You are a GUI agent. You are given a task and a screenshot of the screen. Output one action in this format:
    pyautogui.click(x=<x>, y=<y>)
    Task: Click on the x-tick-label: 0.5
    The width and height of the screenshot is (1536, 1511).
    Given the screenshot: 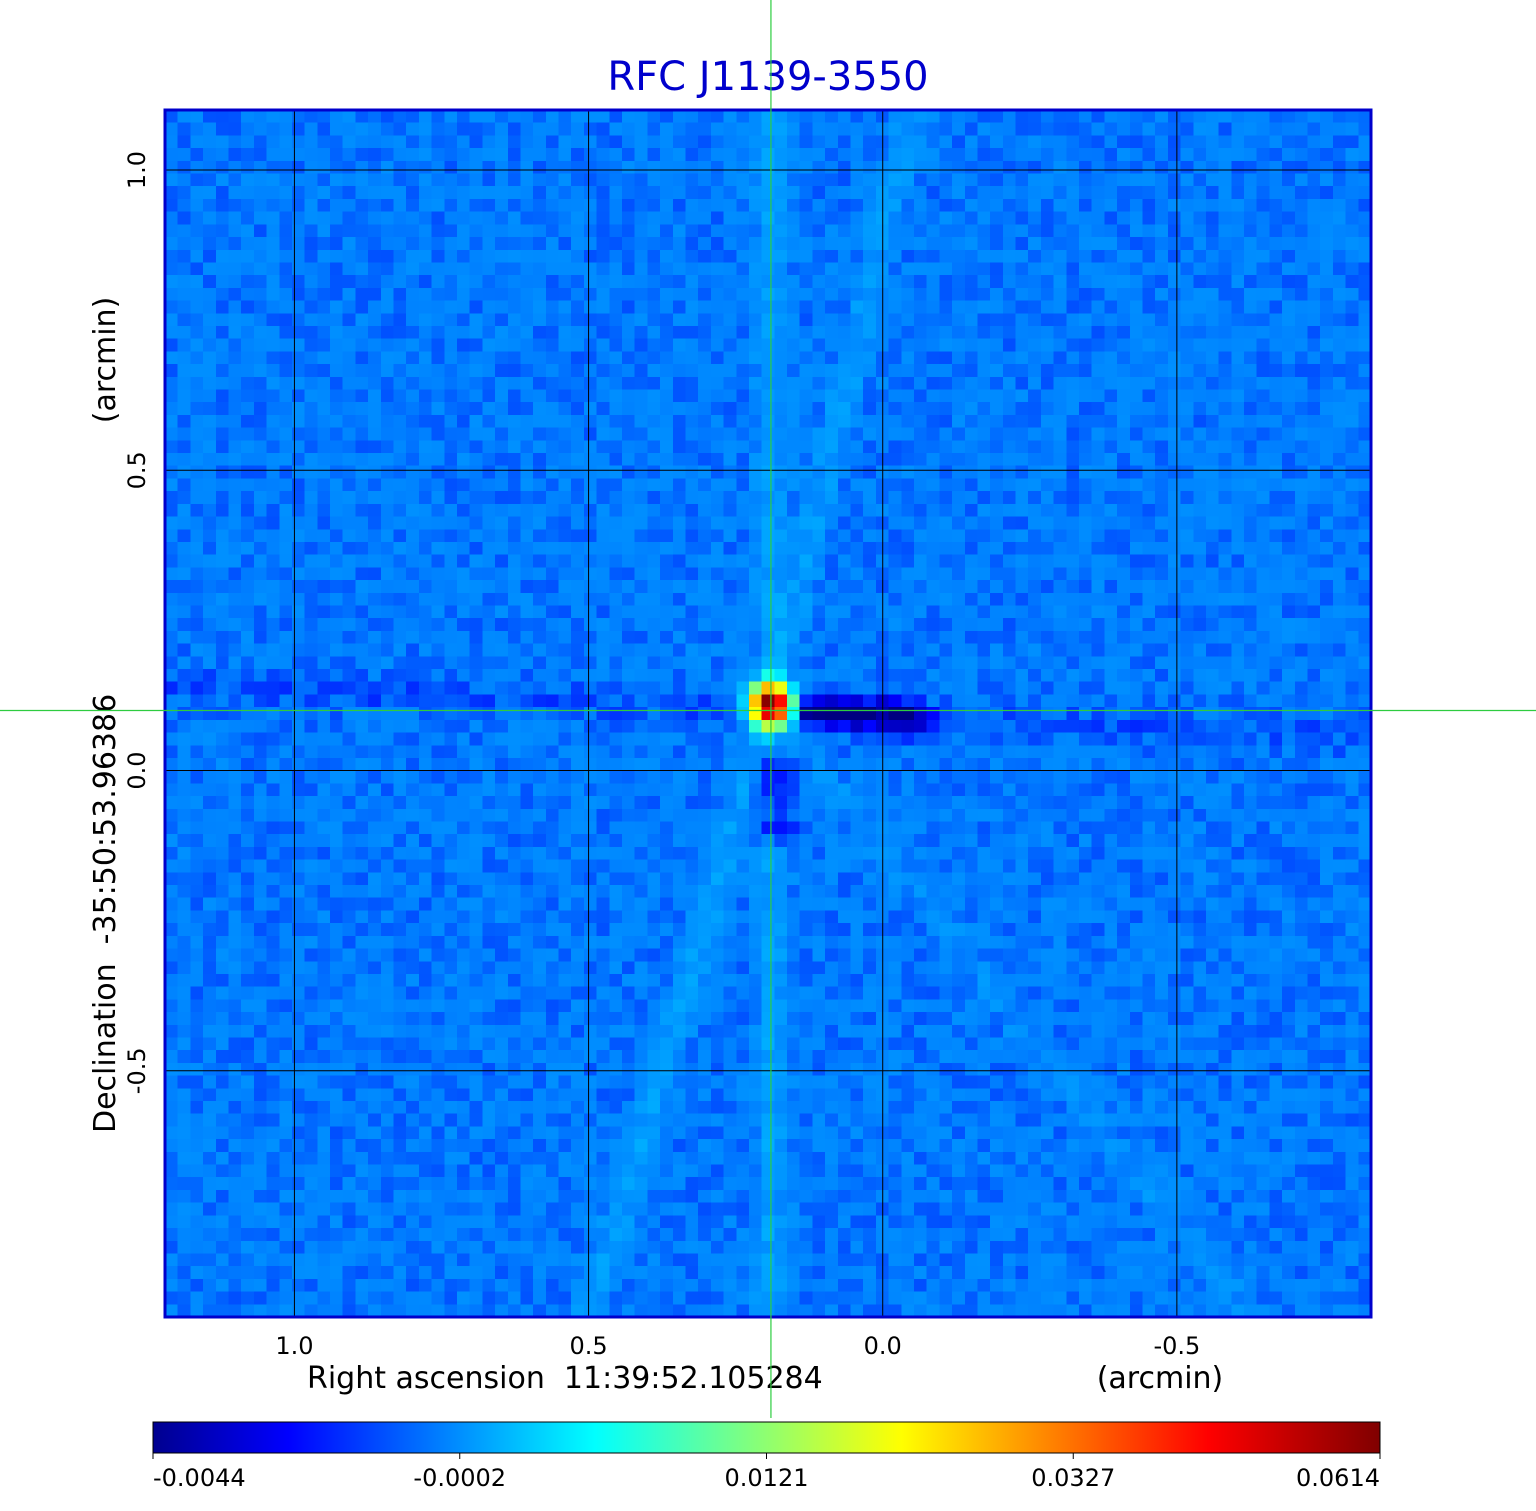 What is the action you would take?
    pyautogui.click(x=588, y=1346)
    